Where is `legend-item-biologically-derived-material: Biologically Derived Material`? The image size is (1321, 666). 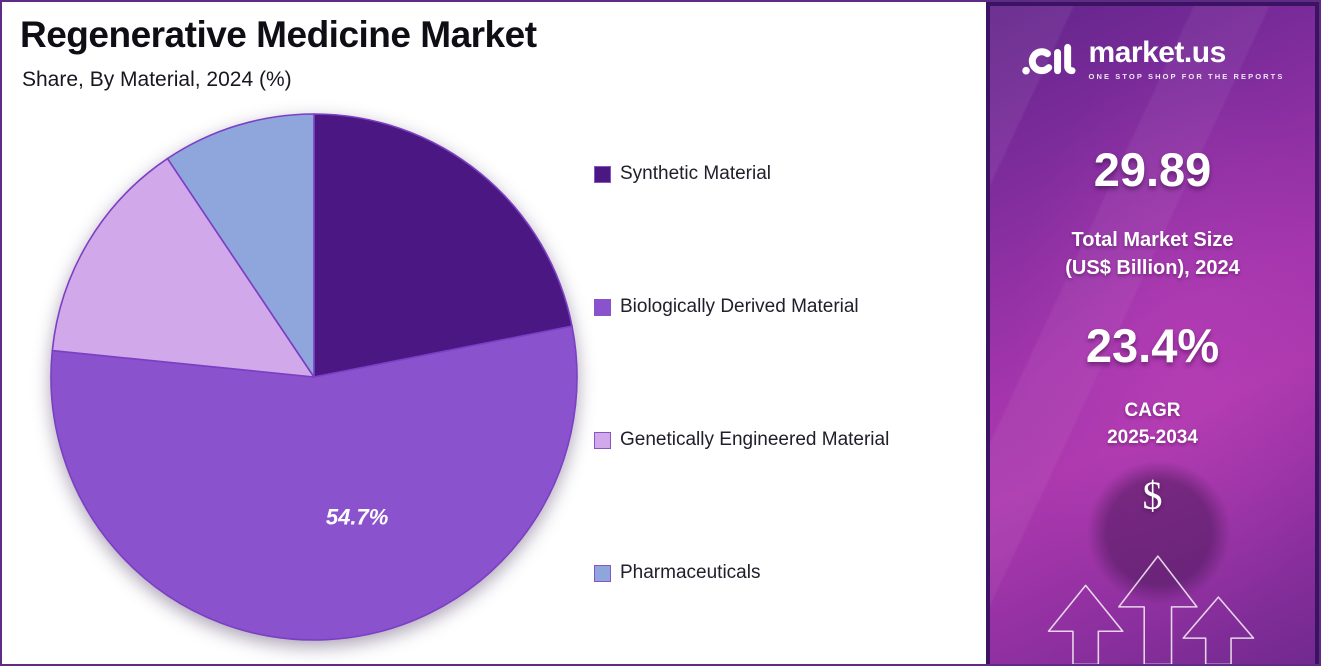 legend-item-biologically-derived-material: Biologically Derived Material is located at coordinates (792, 306).